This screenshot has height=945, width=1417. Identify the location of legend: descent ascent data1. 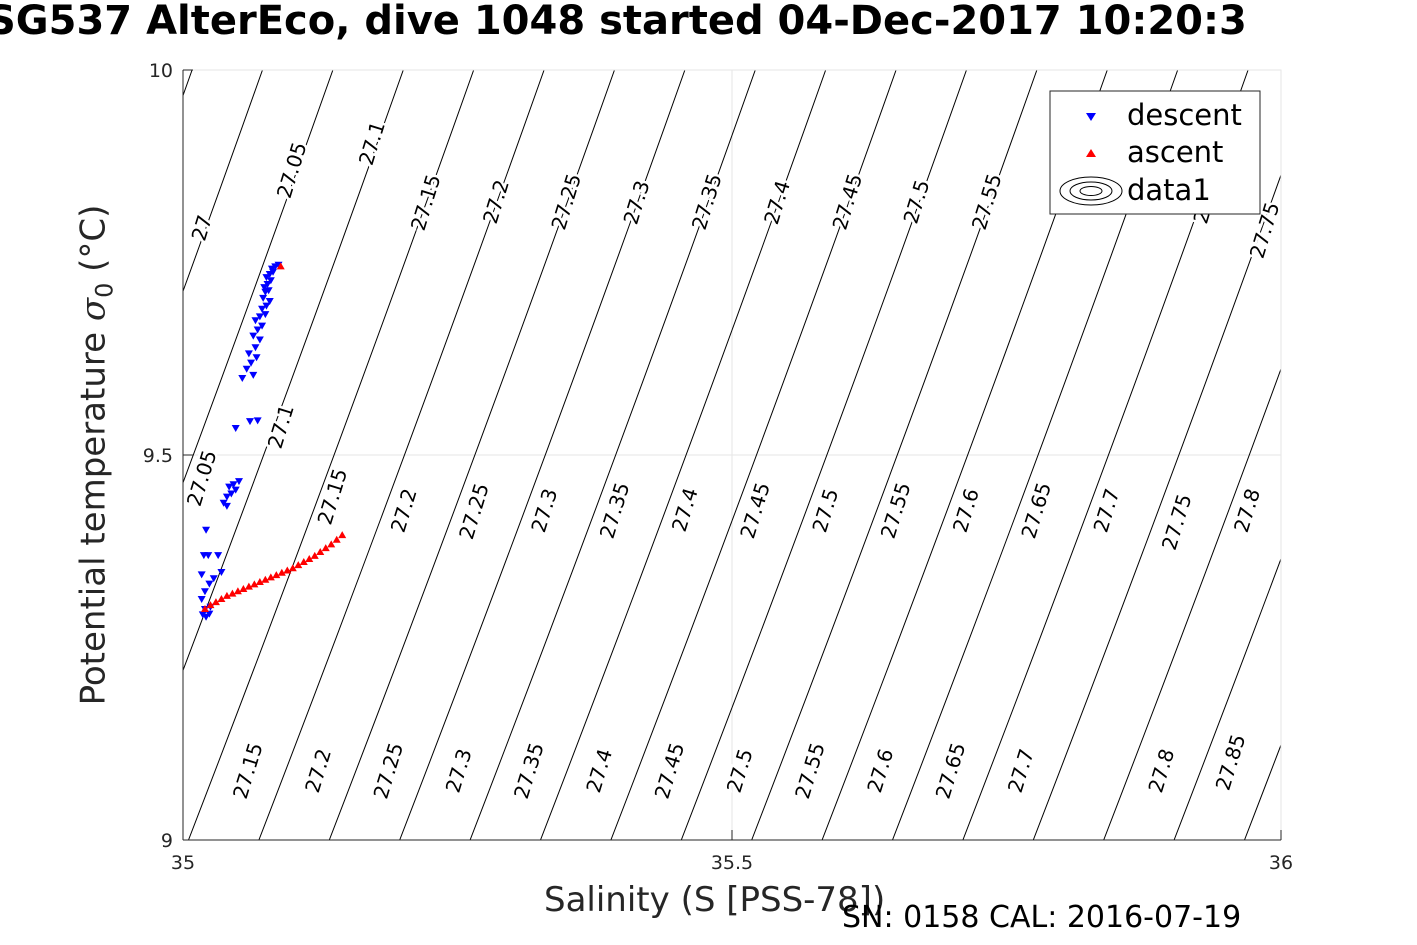
(1155, 152).